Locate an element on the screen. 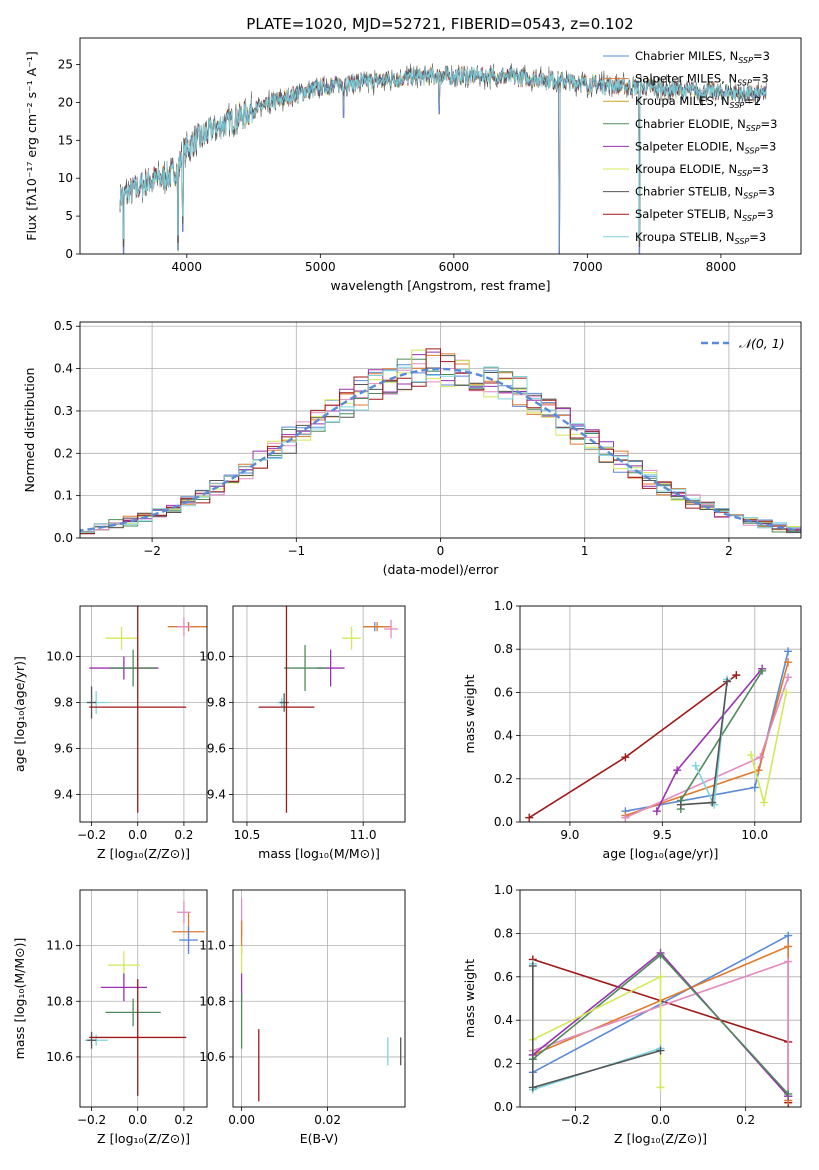 This screenshot has height=1170, width=819. legend-entry: Kroupa MILES, NSSP=2 is located at coordinates (698, 102).